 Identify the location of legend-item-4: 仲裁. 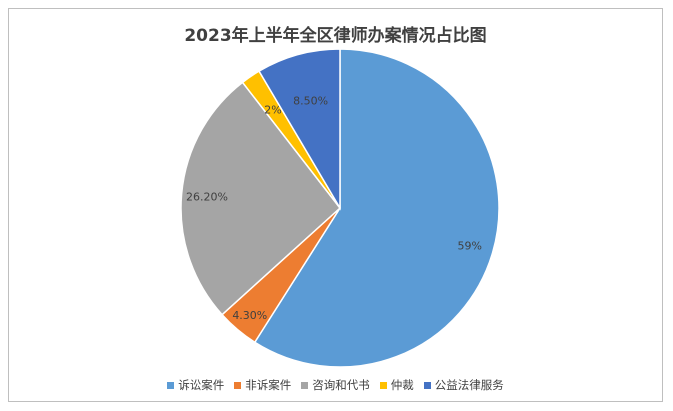
(396, 385).